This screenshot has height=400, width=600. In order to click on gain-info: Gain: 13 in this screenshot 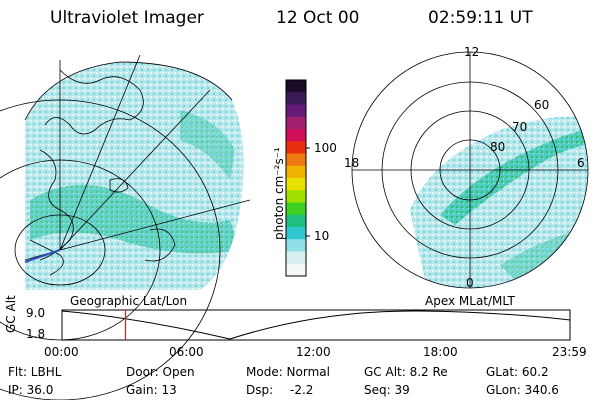, I will do `click(151, 390)`.